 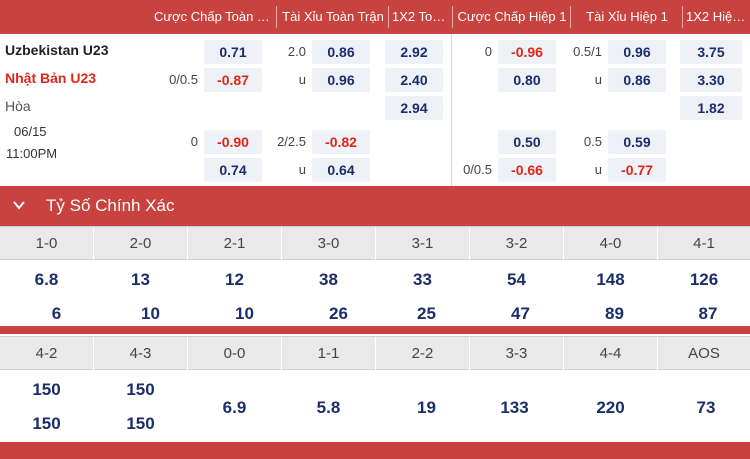 I want to click on h1-hcp-alt-line: 0/0.5, so click(x=477, y=169).